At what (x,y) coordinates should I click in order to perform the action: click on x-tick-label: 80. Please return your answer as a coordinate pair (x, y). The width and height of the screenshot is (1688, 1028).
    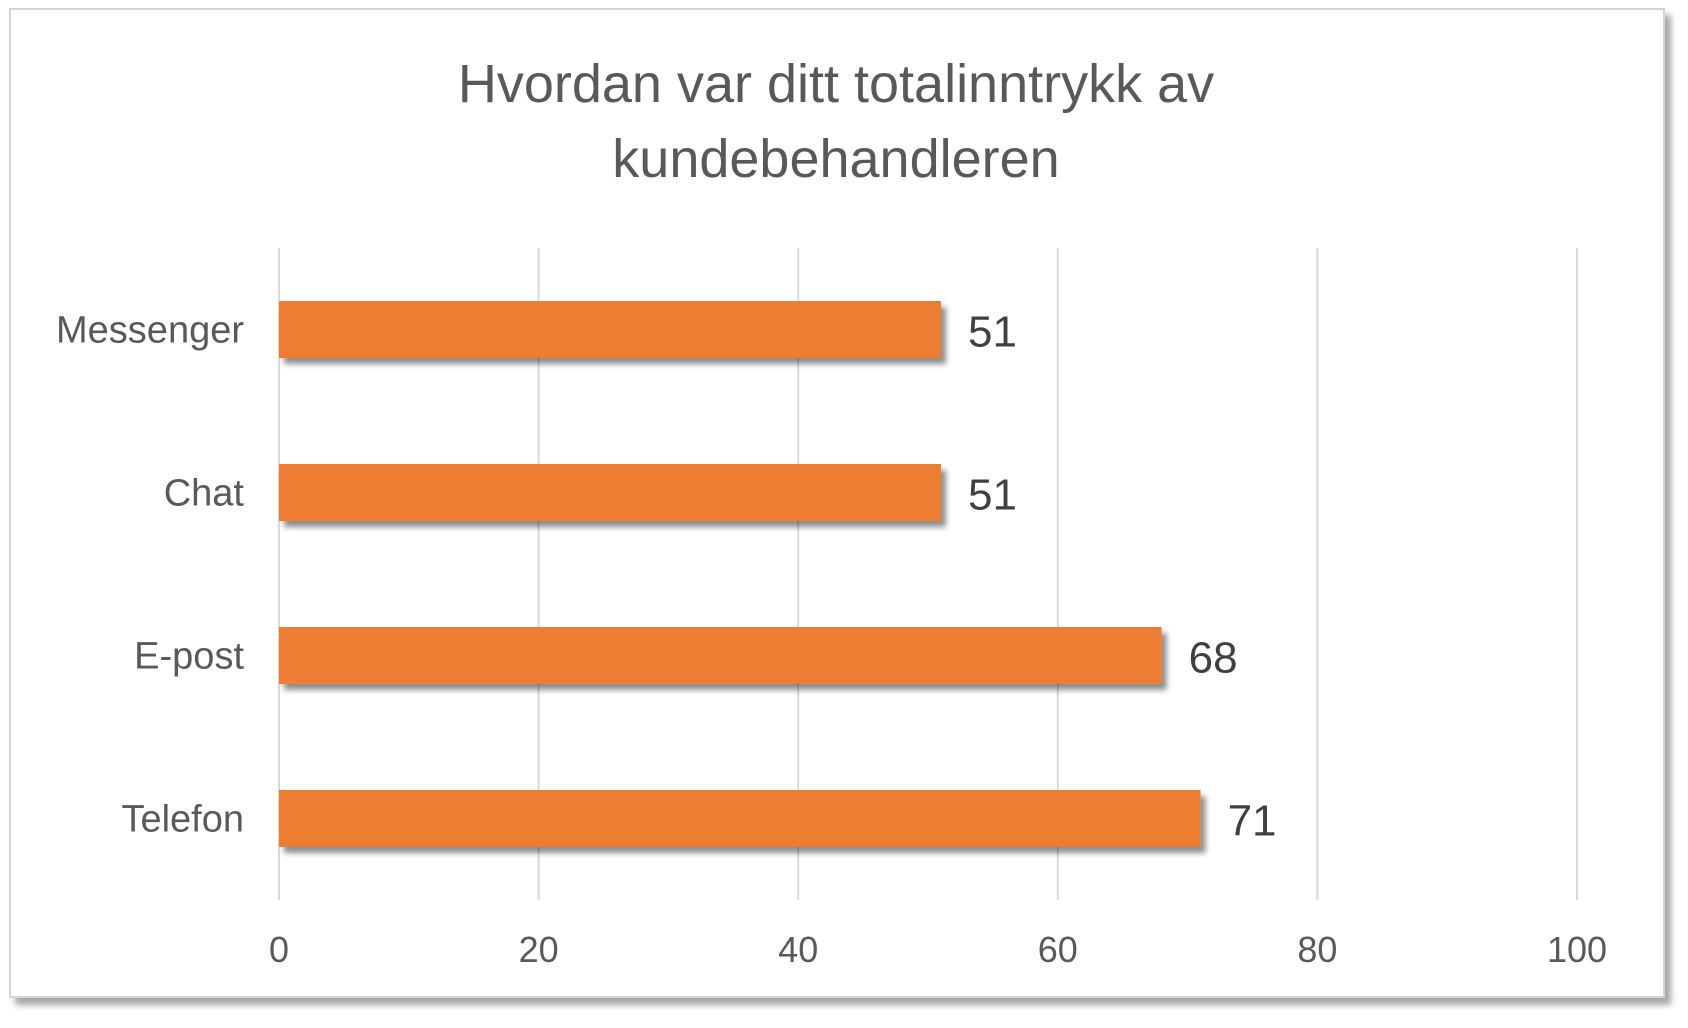
    Looking at the image, I should click on (1317, 949).